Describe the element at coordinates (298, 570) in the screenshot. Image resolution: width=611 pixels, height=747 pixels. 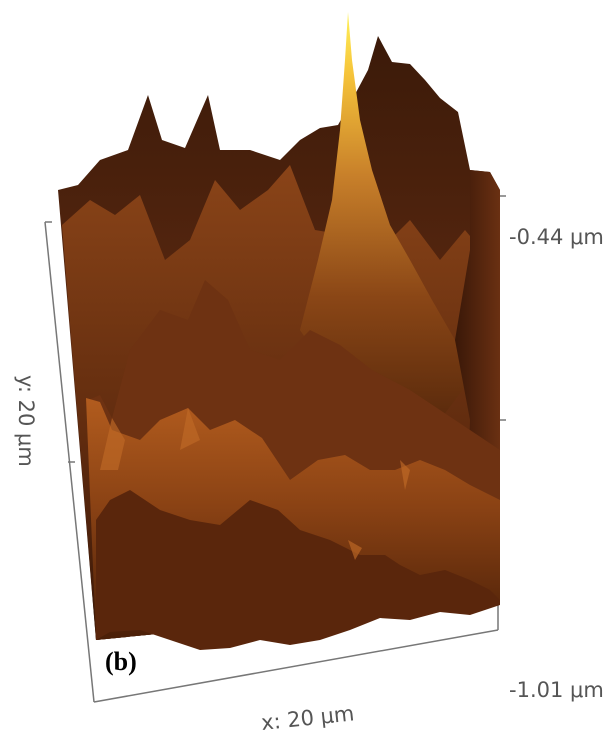
I see `surface-front-edge` at that location.